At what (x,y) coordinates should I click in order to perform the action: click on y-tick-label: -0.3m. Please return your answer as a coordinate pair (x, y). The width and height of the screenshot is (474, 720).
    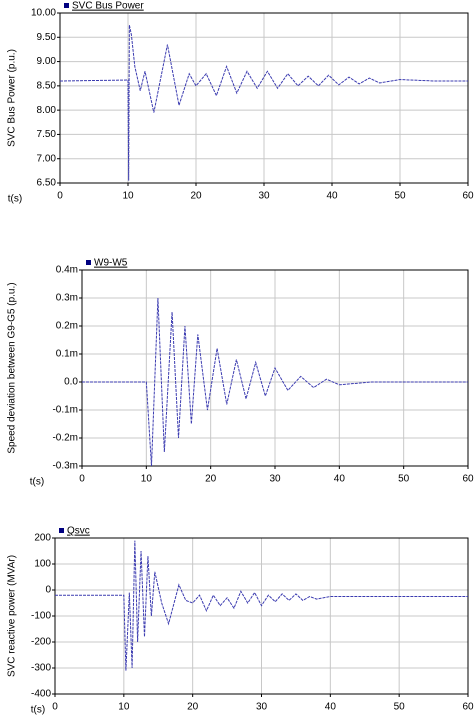
    Looking at the image, I should click on (65, 466).